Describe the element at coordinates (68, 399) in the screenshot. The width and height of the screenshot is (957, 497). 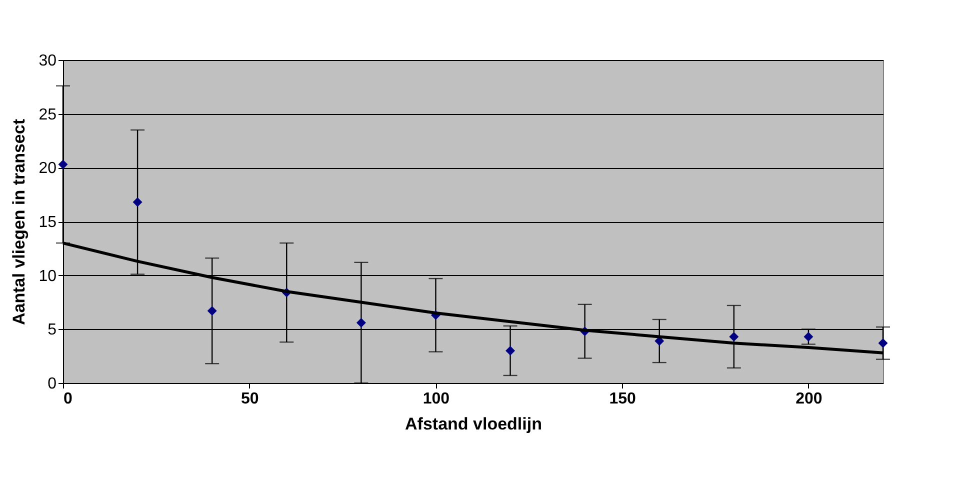
I see `x-tick-label: 0` at that location.